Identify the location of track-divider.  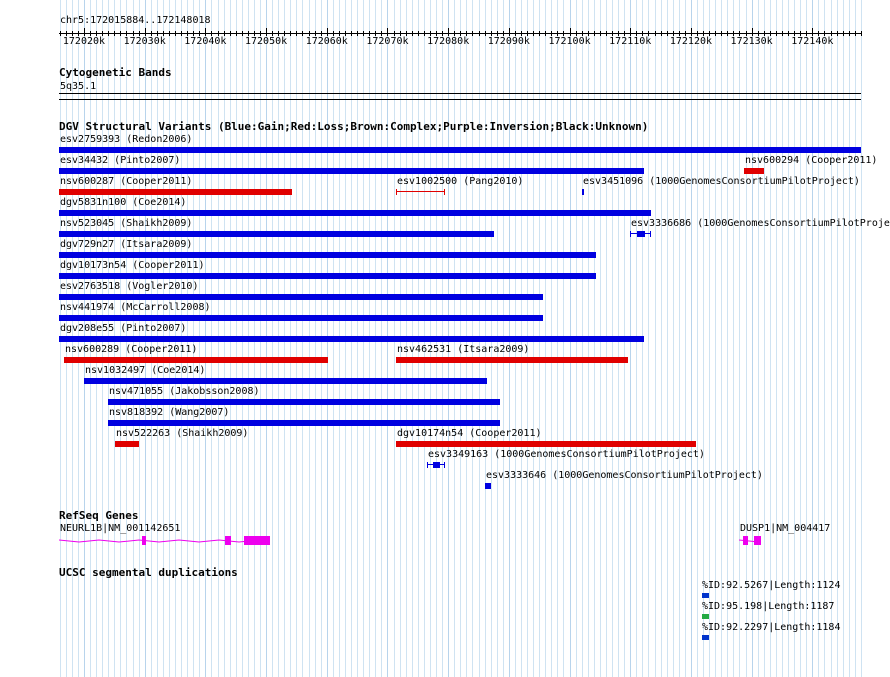
(460, 99).